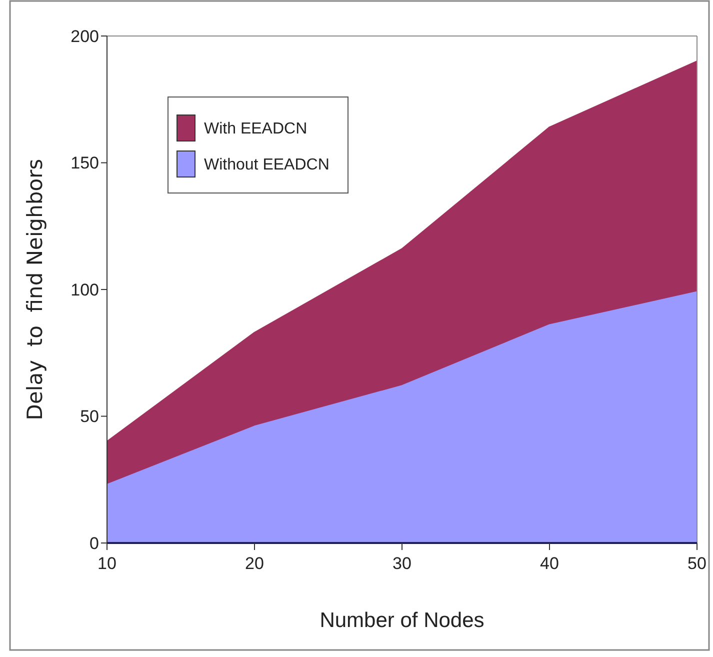 This screenshot has width=713, height=657. What do you see at coordinates (402, 620) in the screenshot?
I see `x-axis-title: Number of Nodes` at bounding box center [402, 620].